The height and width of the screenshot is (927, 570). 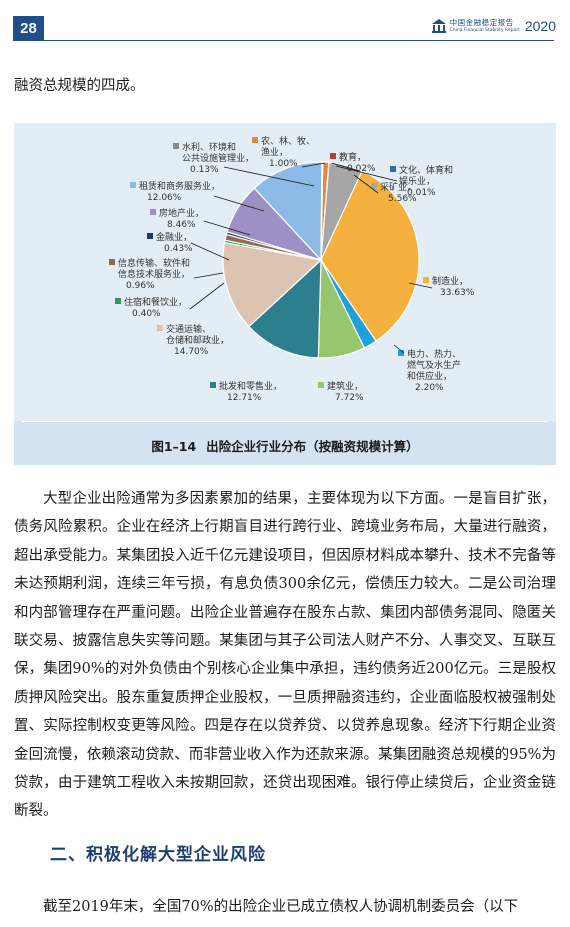 What do you see at coordinates (299, 40) in the screenshot?
I see `header-rule` at bounding box center [299, 40].